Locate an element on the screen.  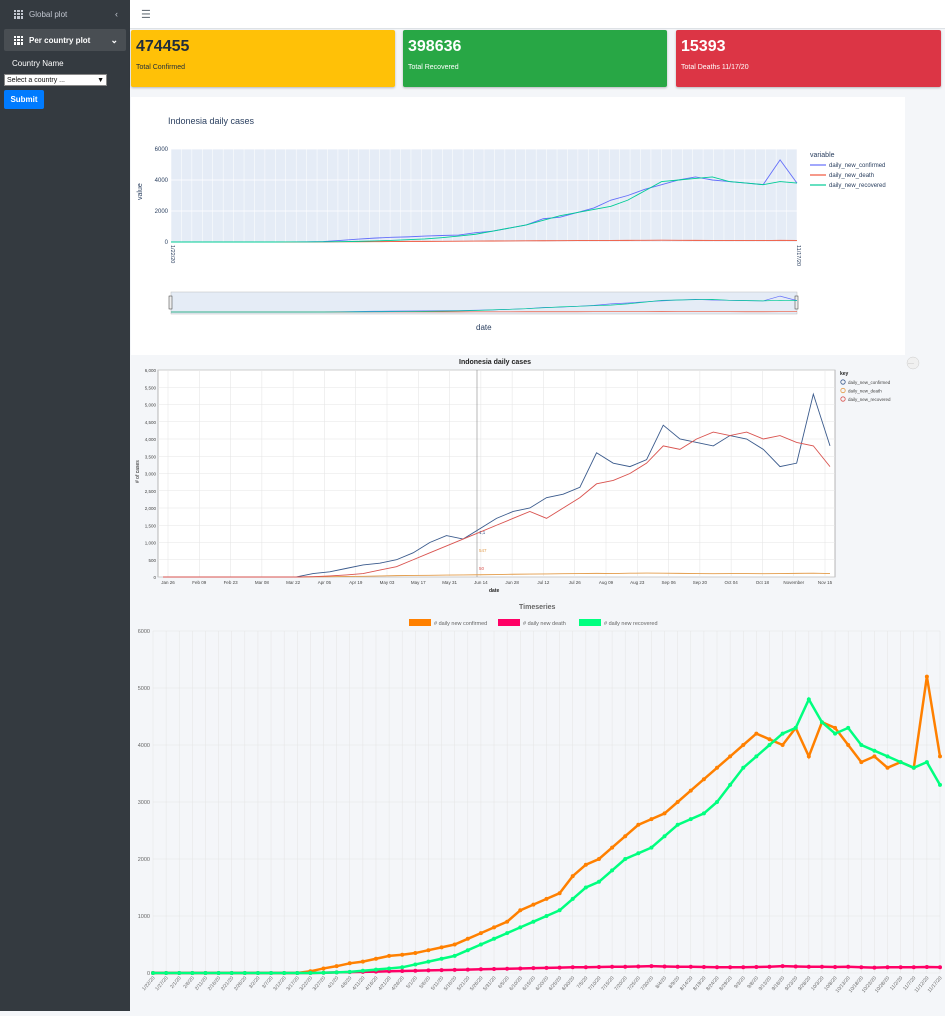
sidebar-item-label: Per country plot is located at coordinates (59, 40).